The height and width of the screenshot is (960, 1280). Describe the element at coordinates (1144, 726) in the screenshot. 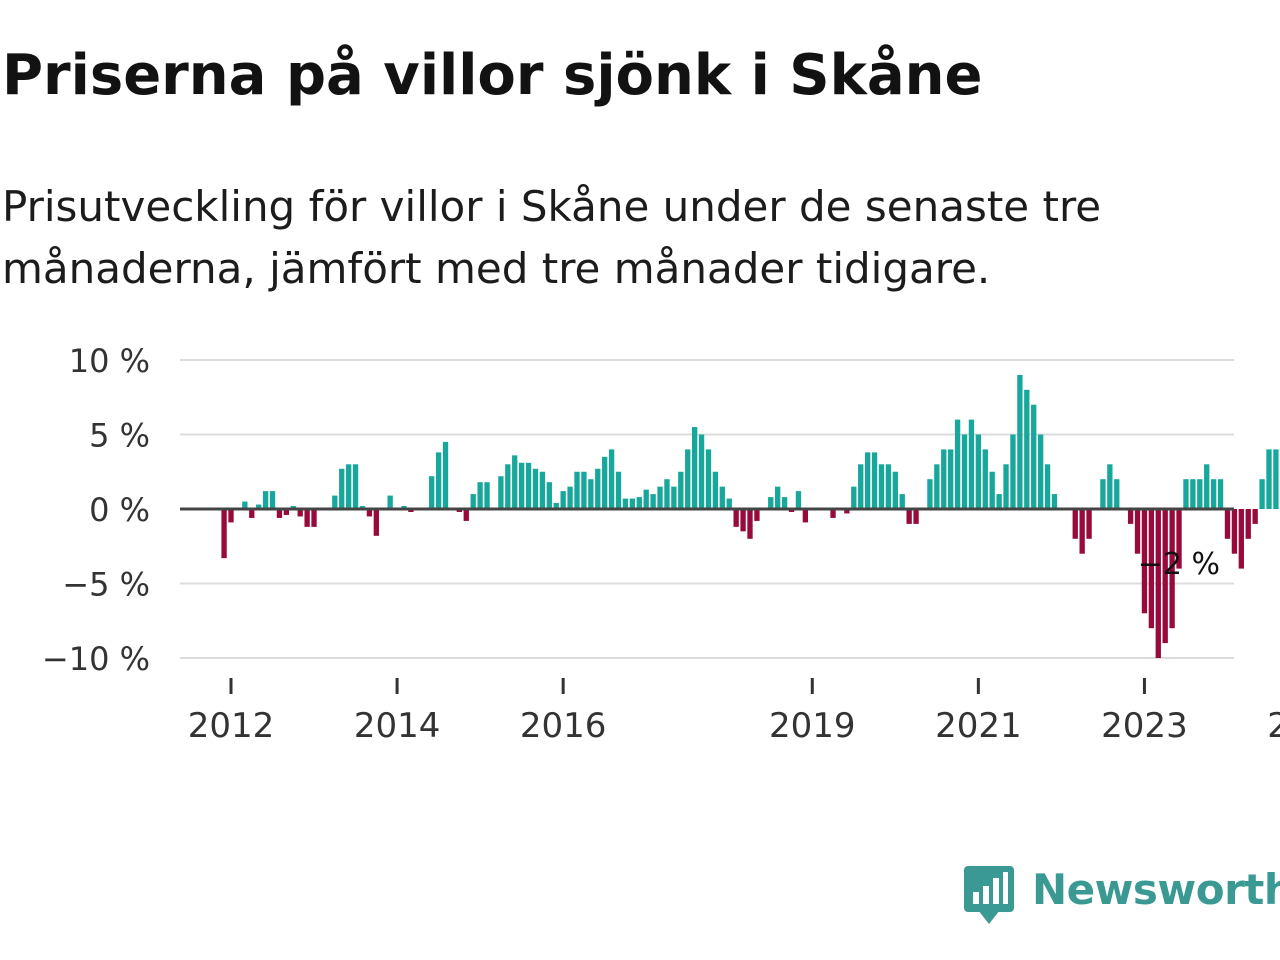

I see `x-tick-label: 2023` at that location.